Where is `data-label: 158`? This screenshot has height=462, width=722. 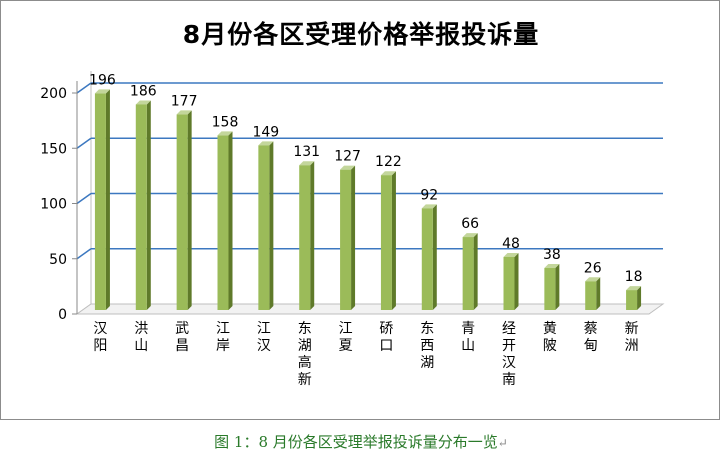 data-label: 158 is located at coordinates (225, 122).